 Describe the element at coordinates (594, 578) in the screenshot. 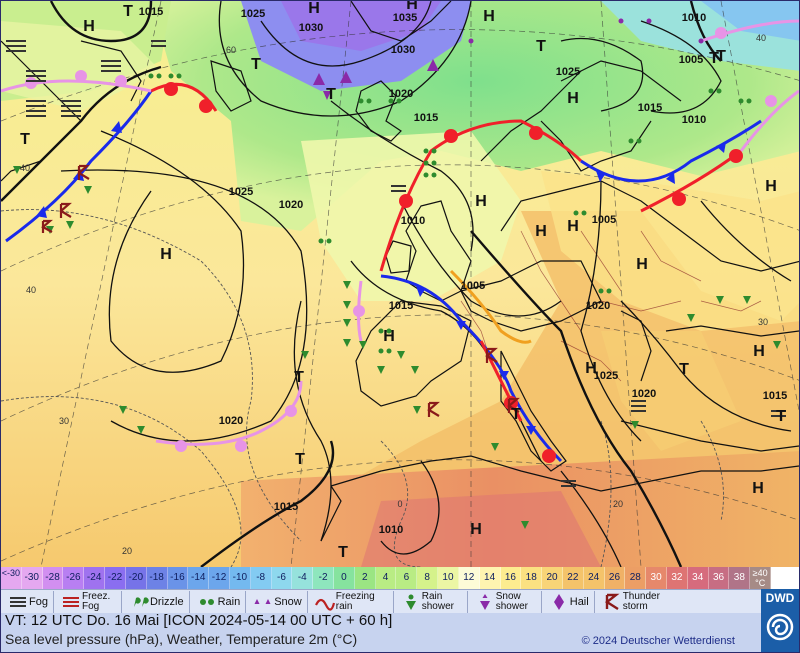

I see `color-scale-cell: 24` at that location.